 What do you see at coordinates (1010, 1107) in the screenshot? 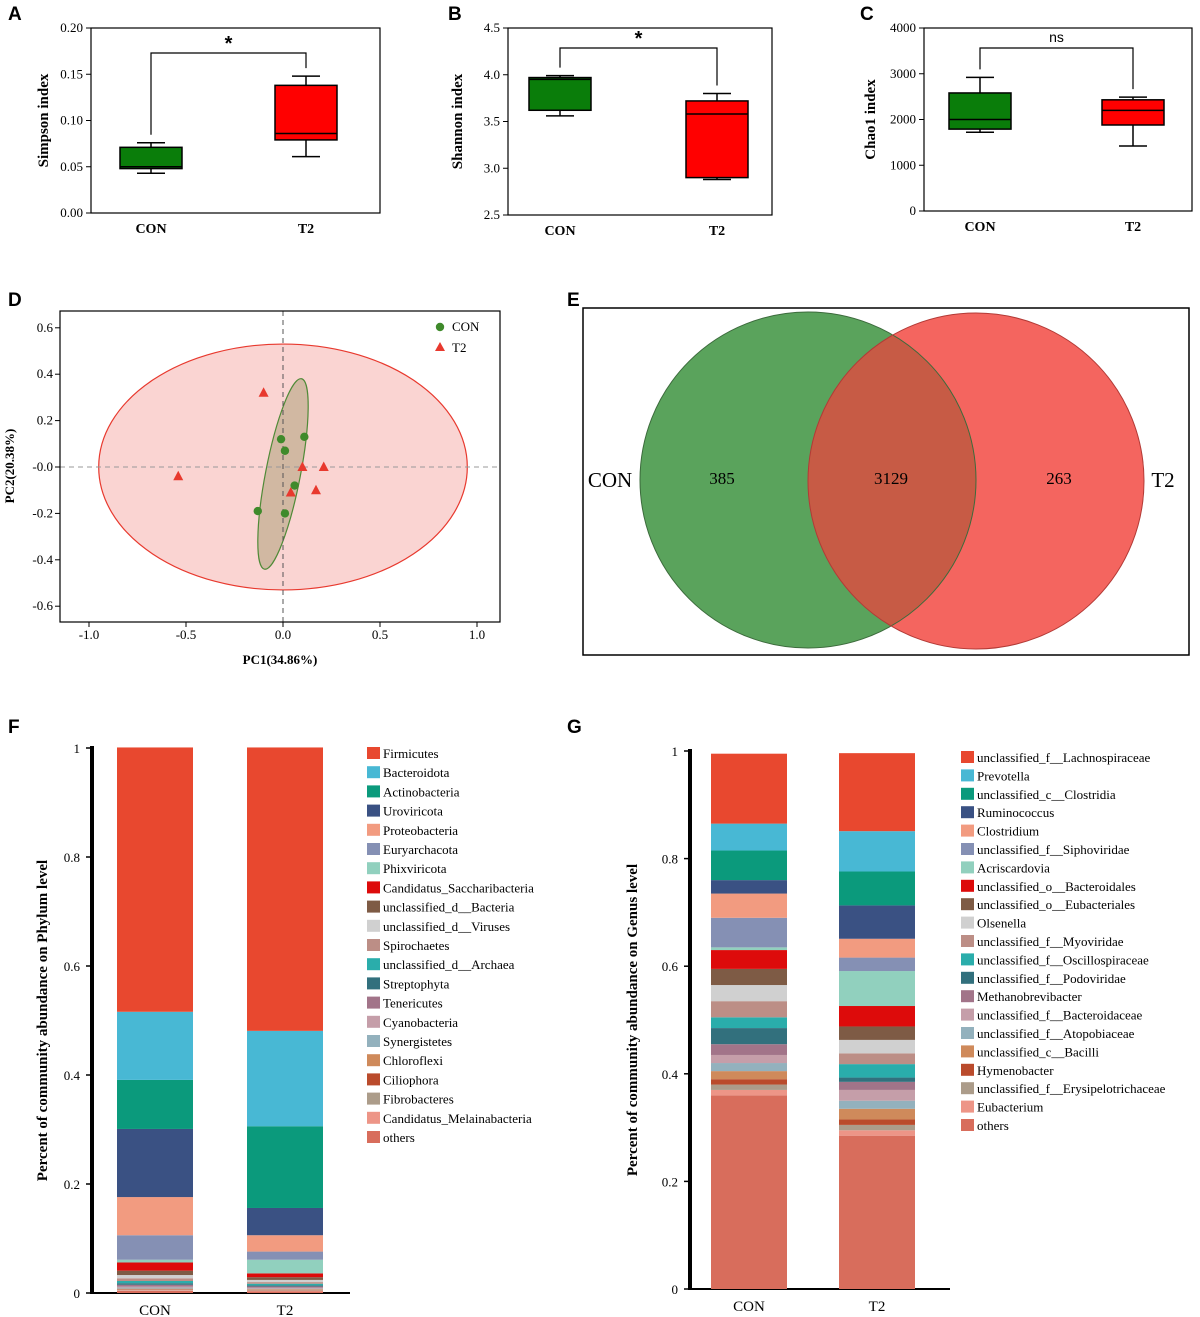
I see `legend-label: Eubacterium` at bounding box center [1010, 1107].